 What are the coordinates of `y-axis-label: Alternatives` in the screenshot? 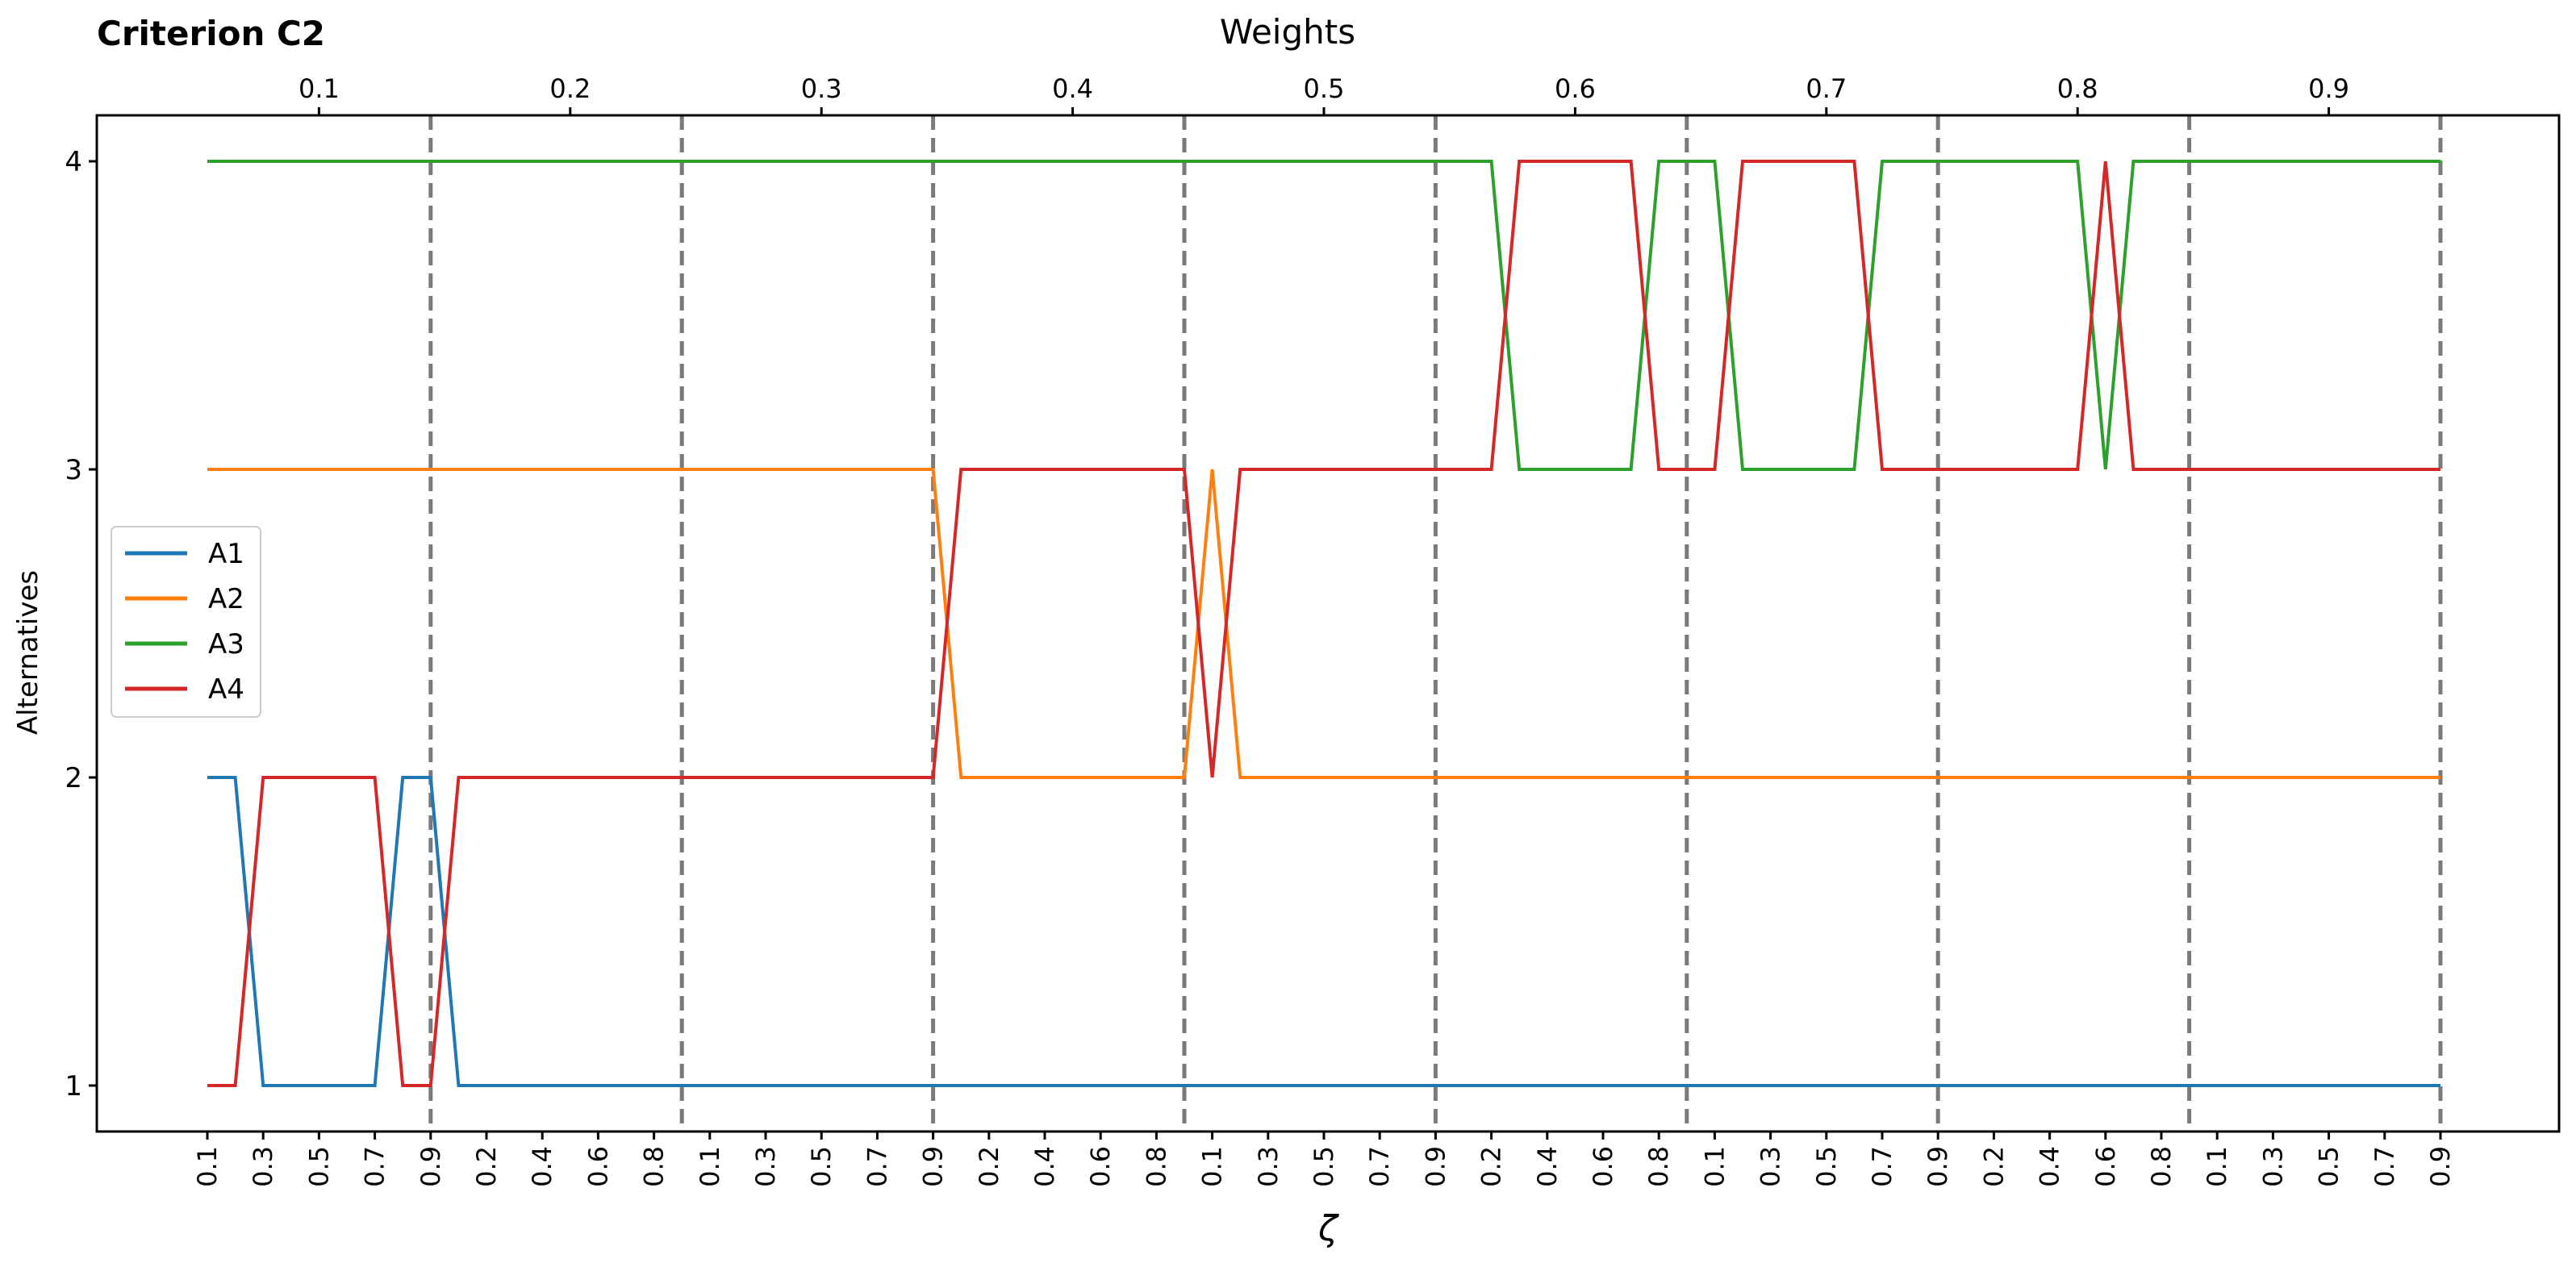 It's located at (28, 652).